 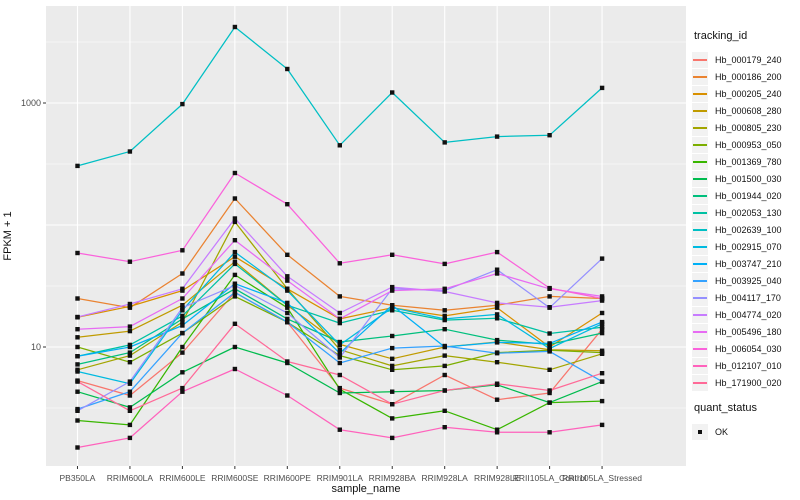 What do you see at coordinates (748, 59) in the screenshot?
I see `legend-item-label: Hb_000179_240` at bounding box center [748, 59].